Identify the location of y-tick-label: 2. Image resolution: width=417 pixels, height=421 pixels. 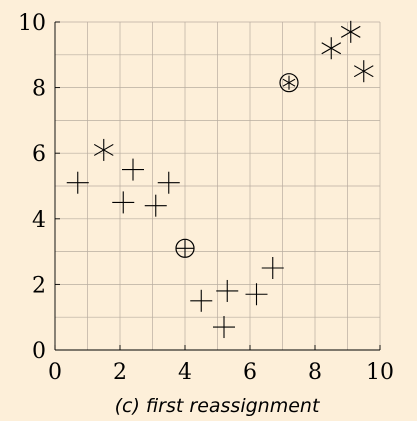
(39, 285).